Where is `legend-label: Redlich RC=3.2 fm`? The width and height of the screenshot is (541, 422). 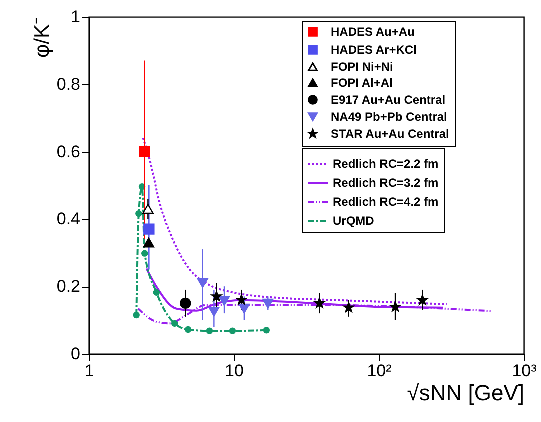 legend-label: Redlich RC=3.2 fm is located at coordinates (386, 183).